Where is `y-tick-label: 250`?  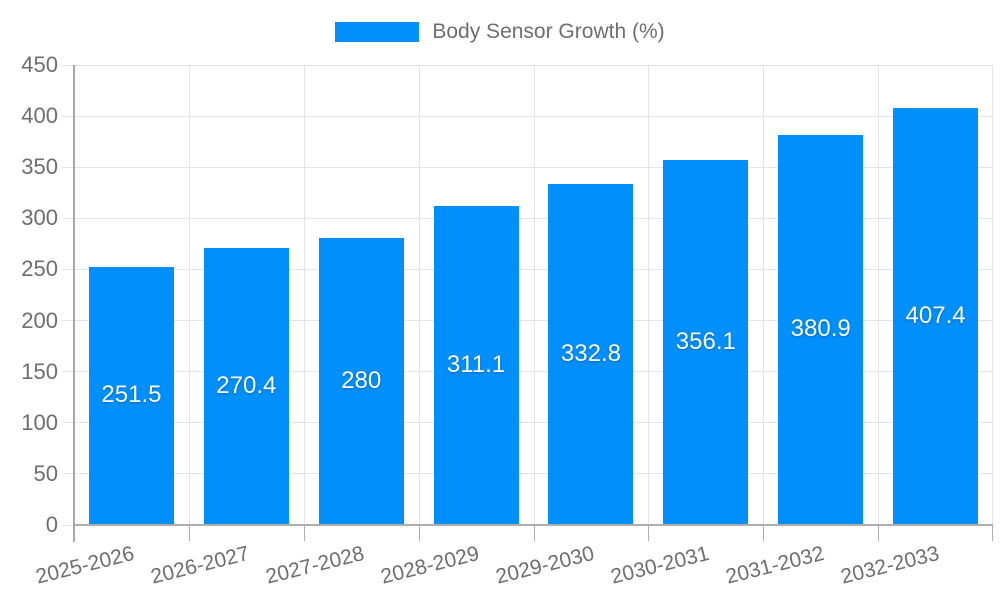
y-tick-label: 250 is located at coordinates (39, 269).